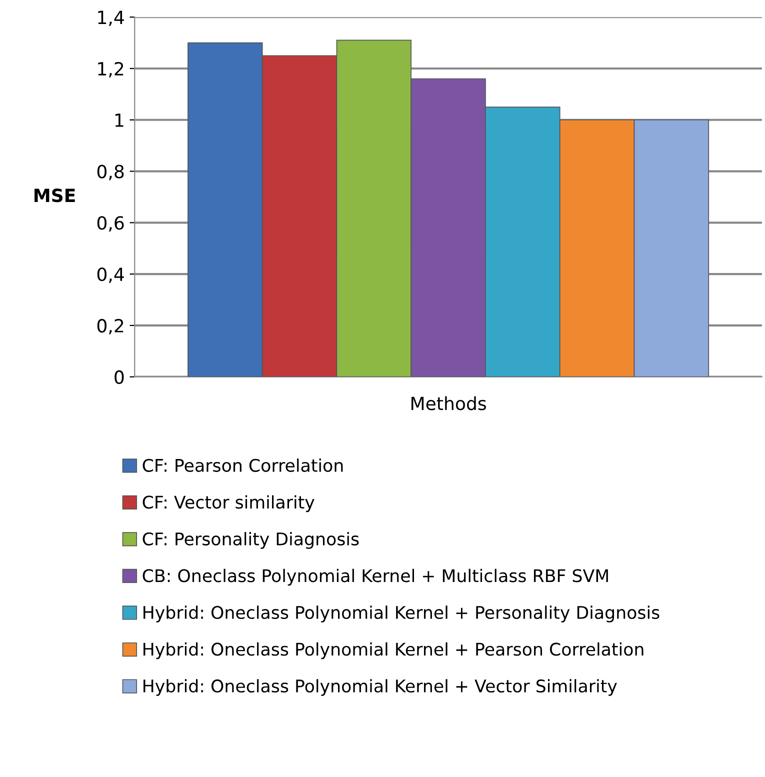 Image resolution: width=765 pixels, height=777 pixels. What do you see at coordinates (111, 70) in the screenshot?
I see `y-tick-label: 1,2` at bounding box center [111, 70].